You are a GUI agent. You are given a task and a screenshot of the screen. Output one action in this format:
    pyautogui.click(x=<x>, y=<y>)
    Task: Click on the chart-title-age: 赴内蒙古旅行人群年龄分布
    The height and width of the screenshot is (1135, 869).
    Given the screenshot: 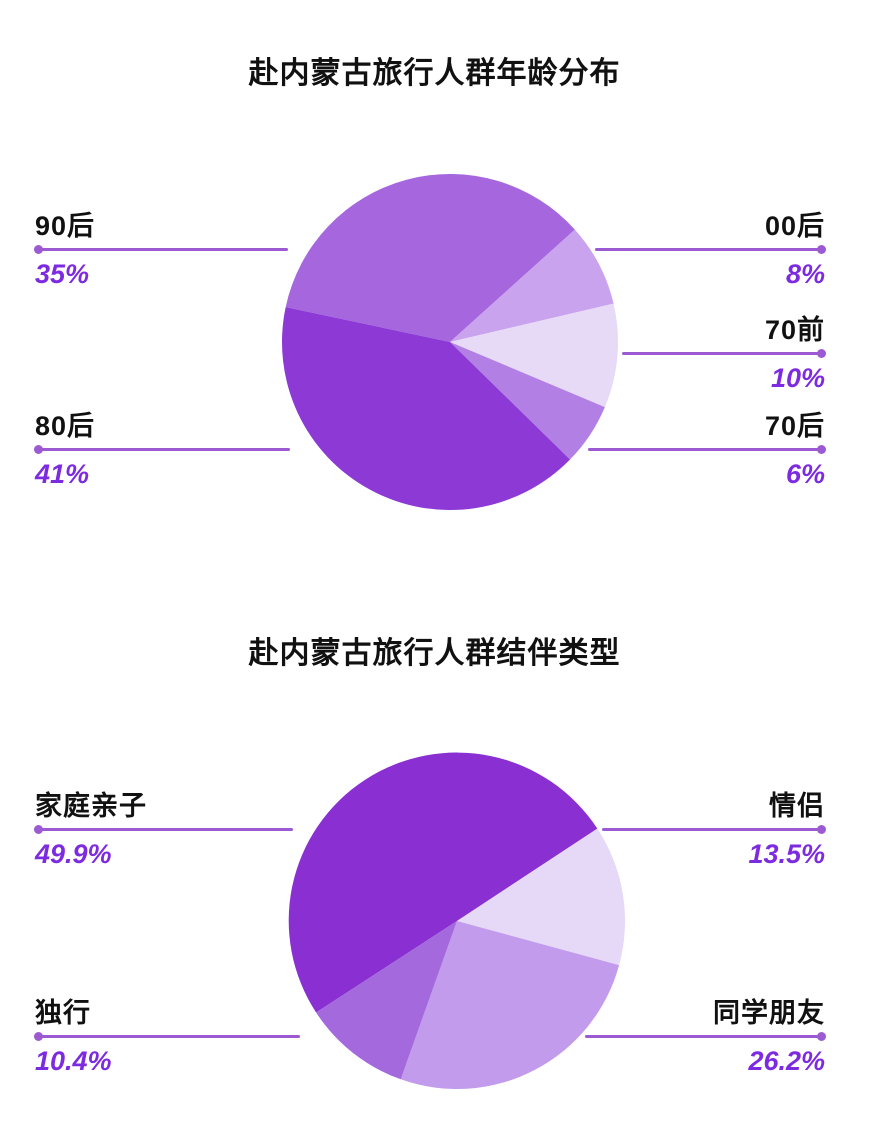 What is the action you would take?
    pyautogui.click(x=434, y=73)
    